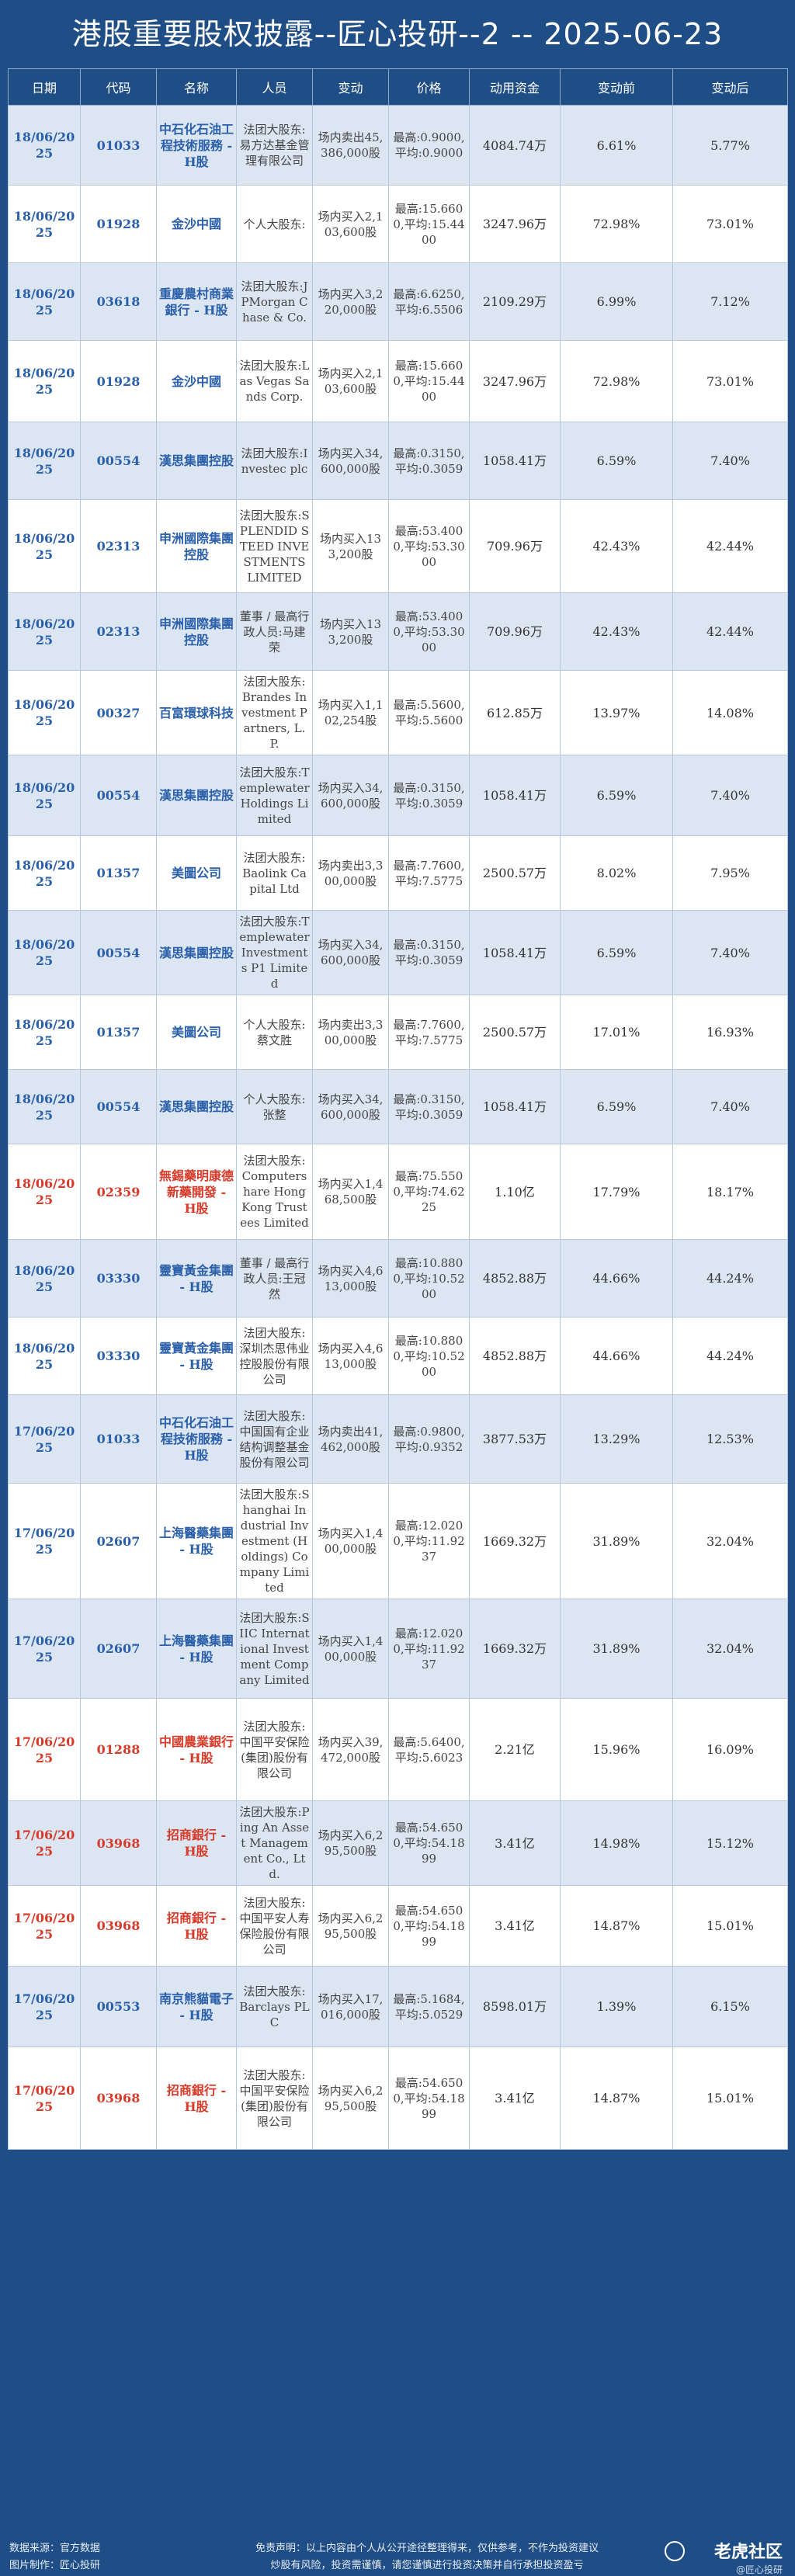  I want to click on row-change: 场内买入4,613,000股, so click(350, 1356).